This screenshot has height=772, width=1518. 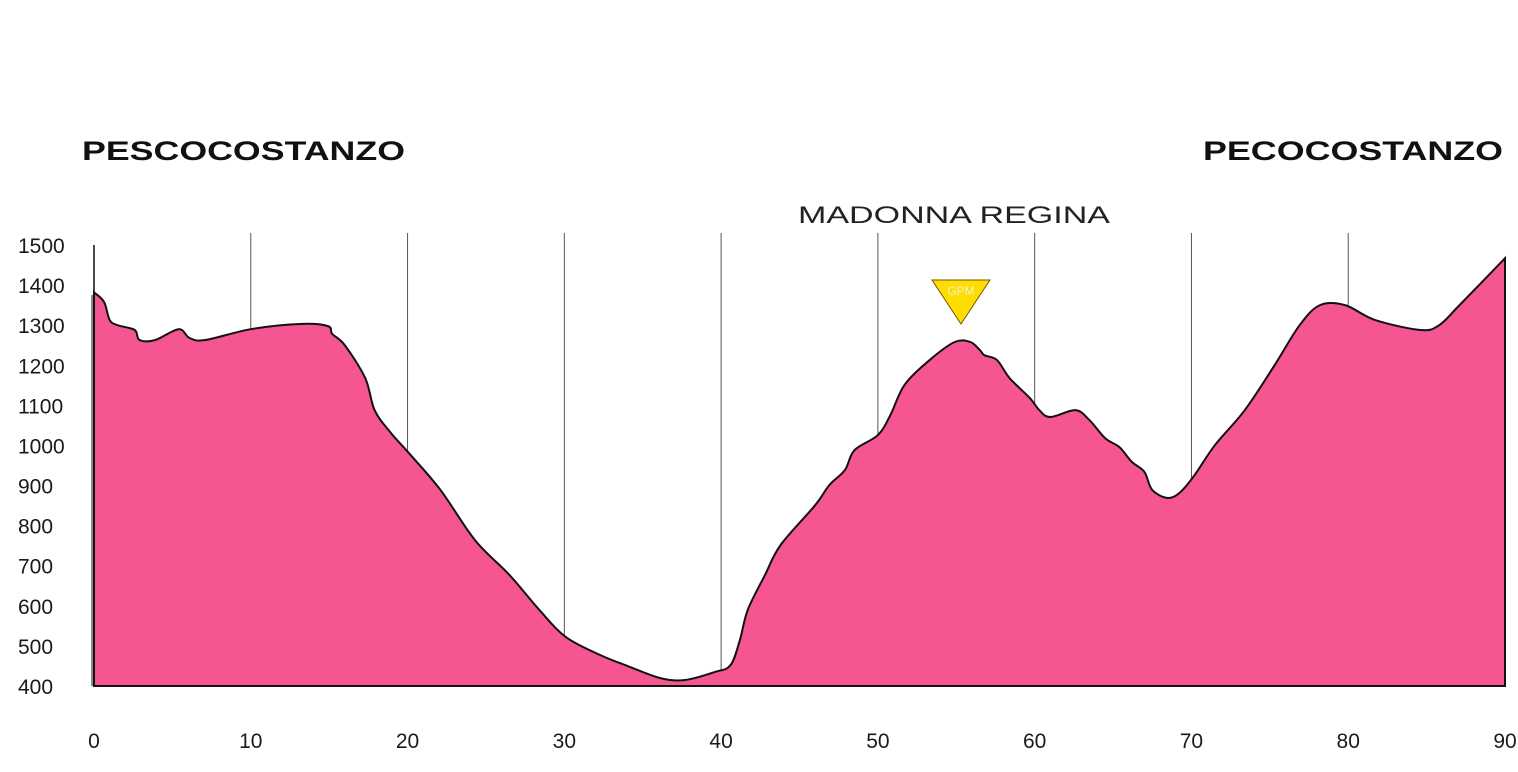 I want to click on y-tick-label: 1200, so click(x=41, y=366).